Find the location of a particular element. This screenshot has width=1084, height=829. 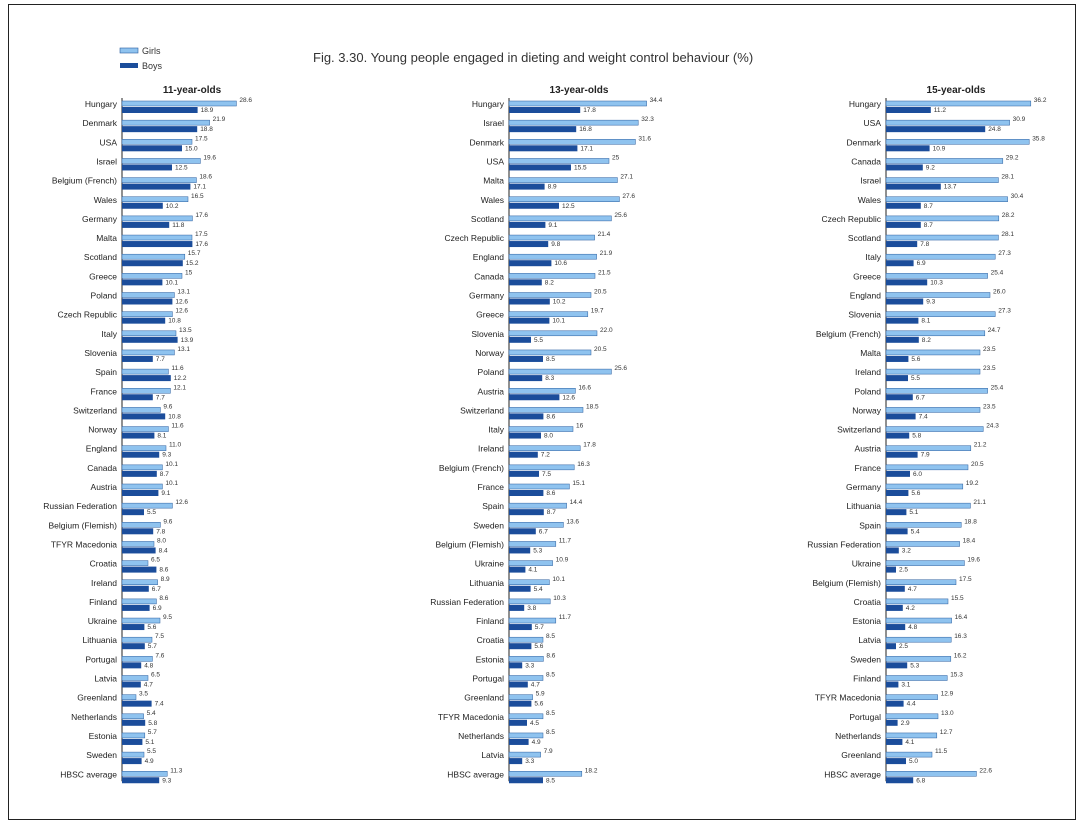

value-label-girls: 26.0 is located at coordinates (999, 292).